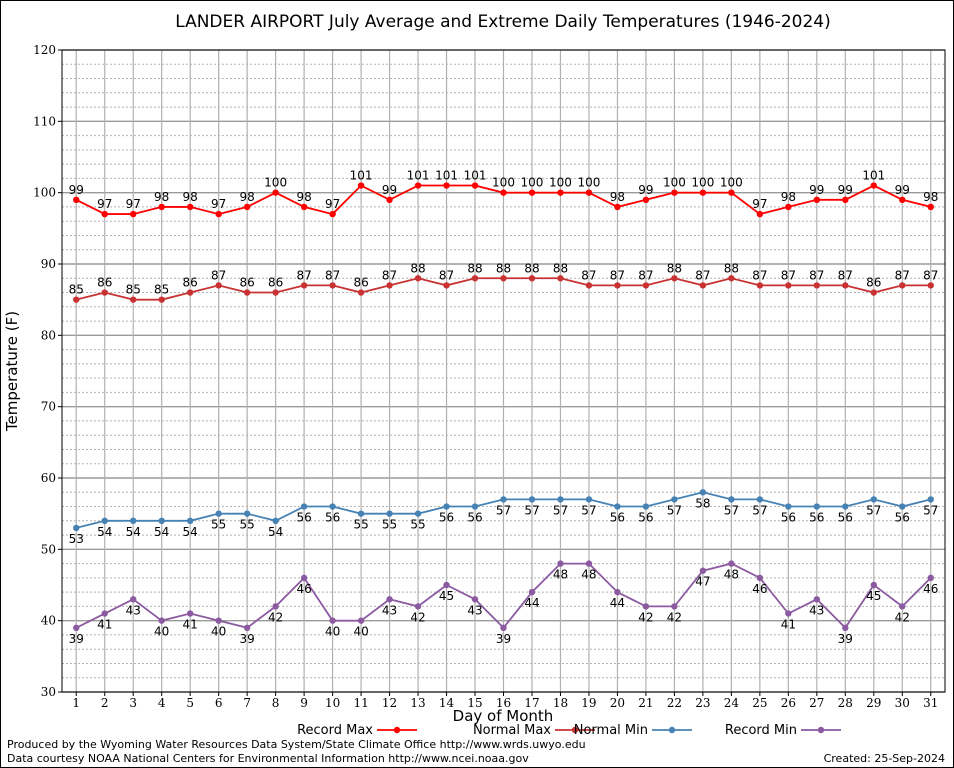 The height and width of the screenshot is (768, 954). I want to click on normal-max-data-label: 86, so click(360, 283).